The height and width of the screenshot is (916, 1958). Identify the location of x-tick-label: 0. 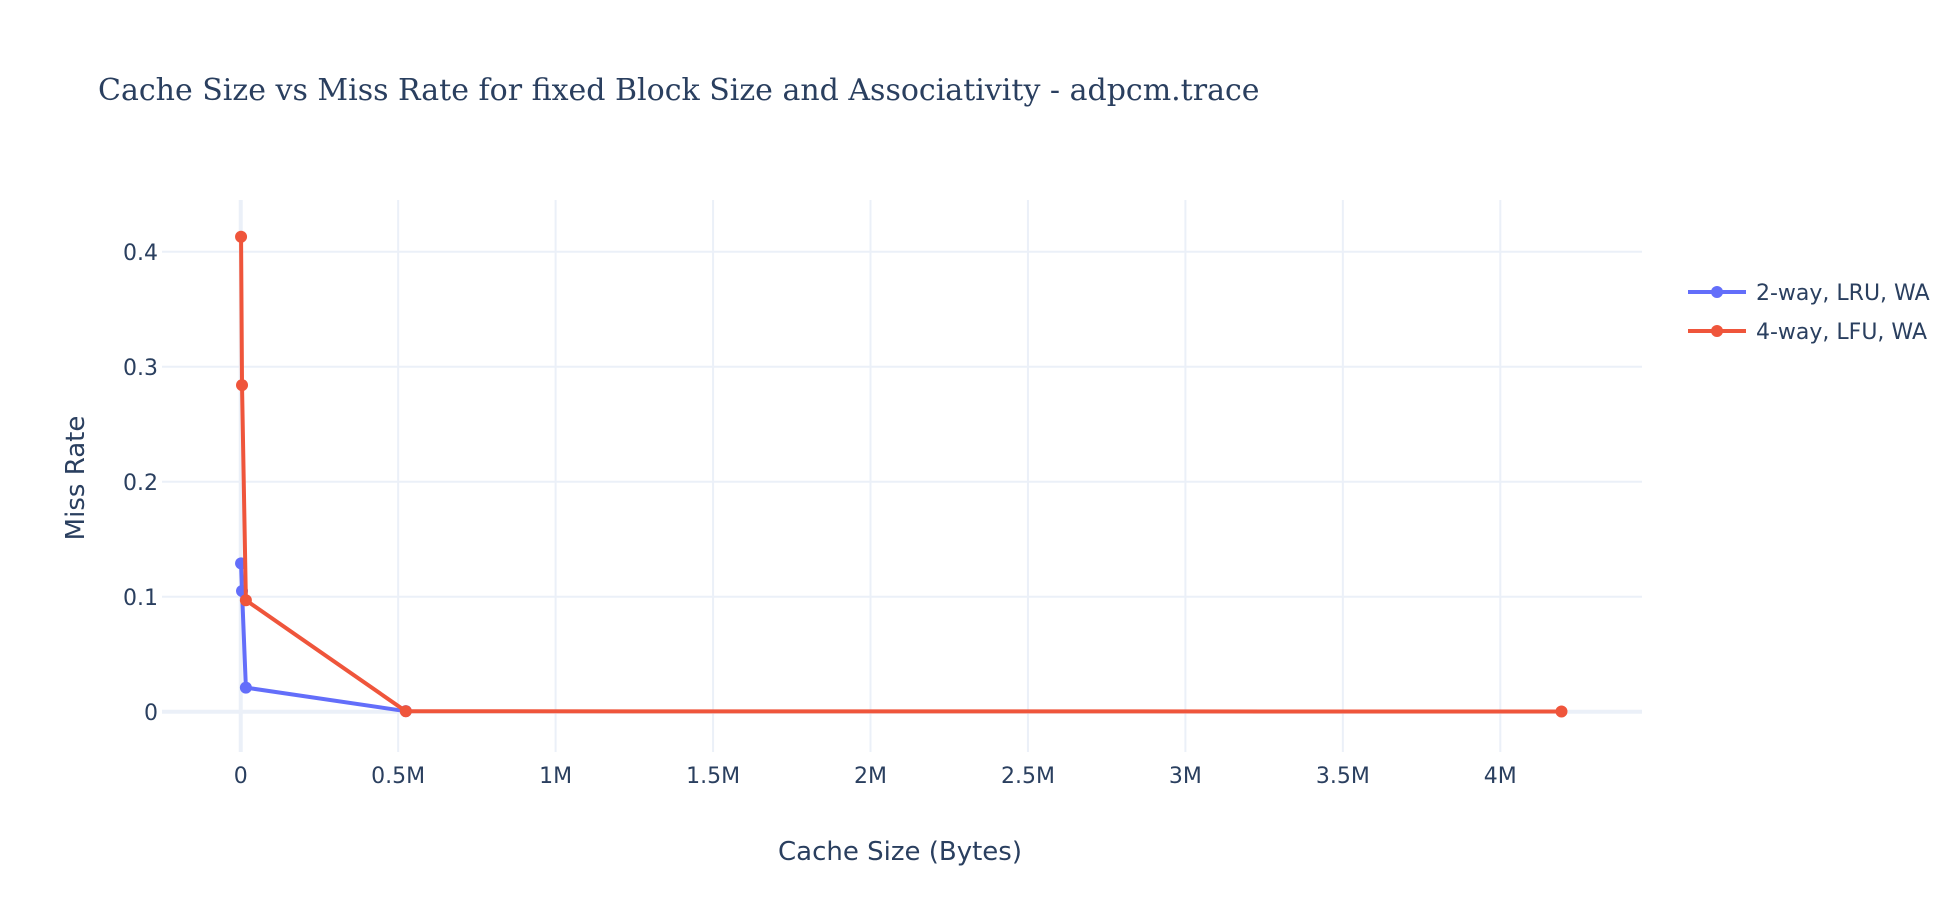
(241, 776).